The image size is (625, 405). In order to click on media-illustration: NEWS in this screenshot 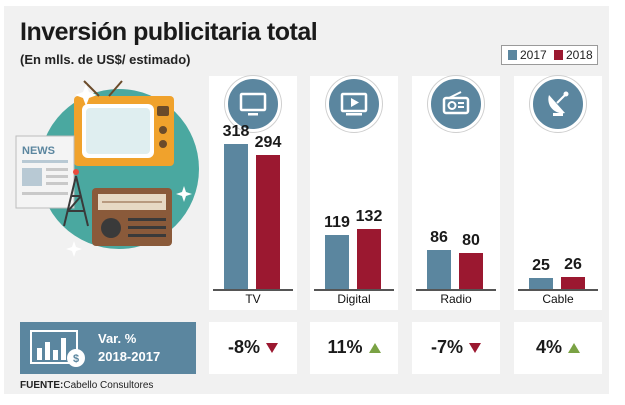, I will do `click(107, 168)`.